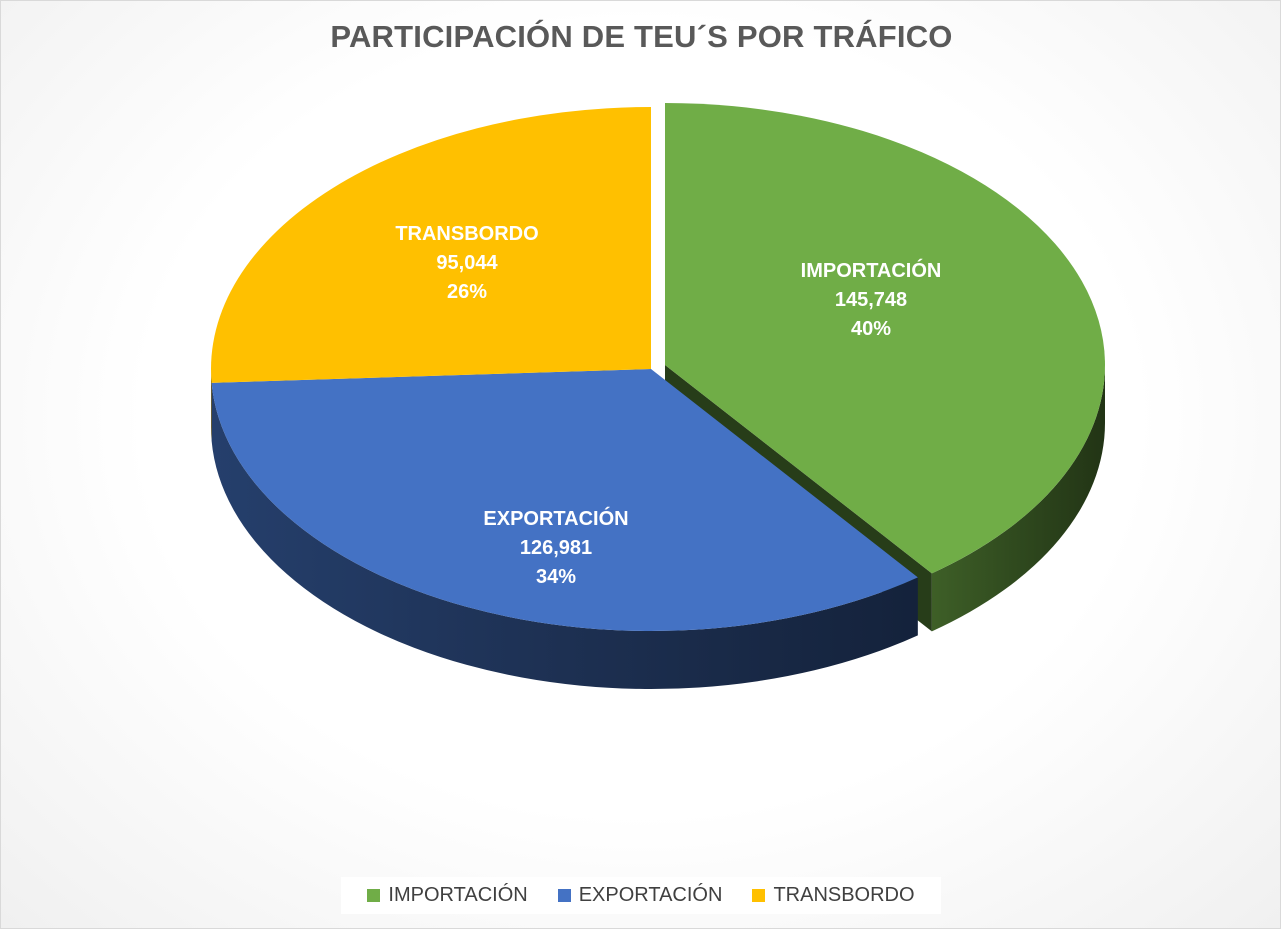  I want to click on data-label-value: 95,044, so click(467, 263).